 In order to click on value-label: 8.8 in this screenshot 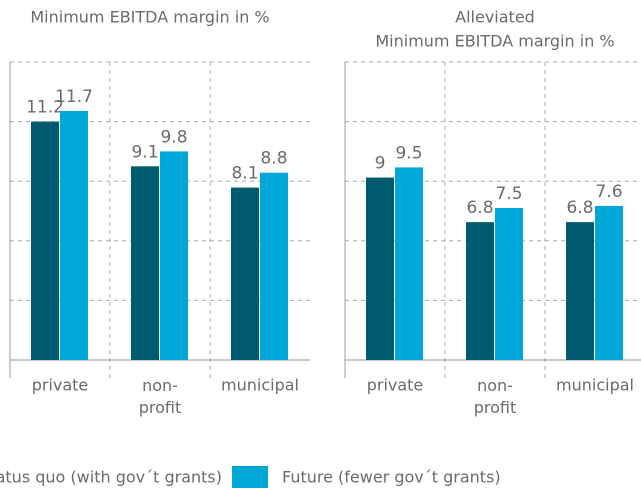, I will do `click(273, 159)`.